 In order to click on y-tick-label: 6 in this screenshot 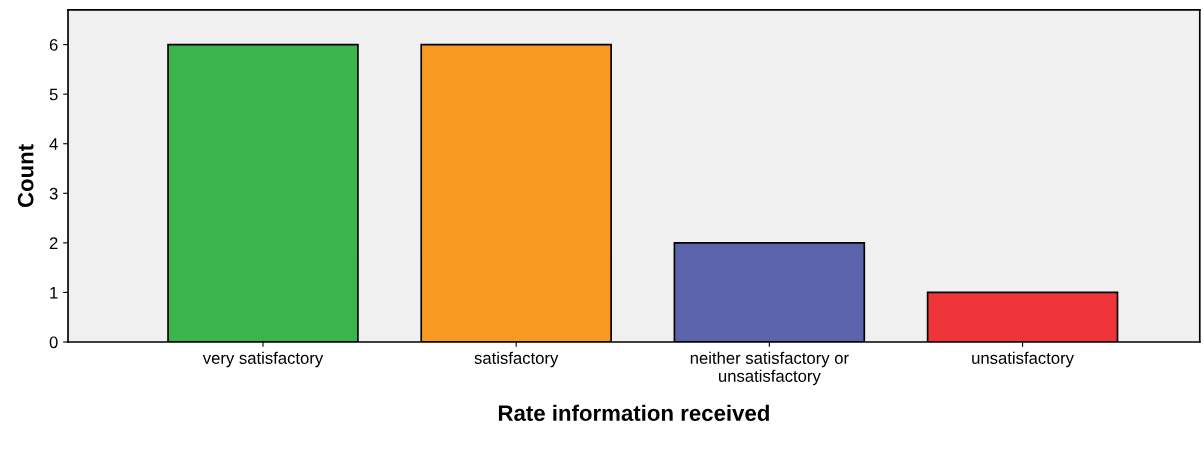, I will do `click(53, 45)`.